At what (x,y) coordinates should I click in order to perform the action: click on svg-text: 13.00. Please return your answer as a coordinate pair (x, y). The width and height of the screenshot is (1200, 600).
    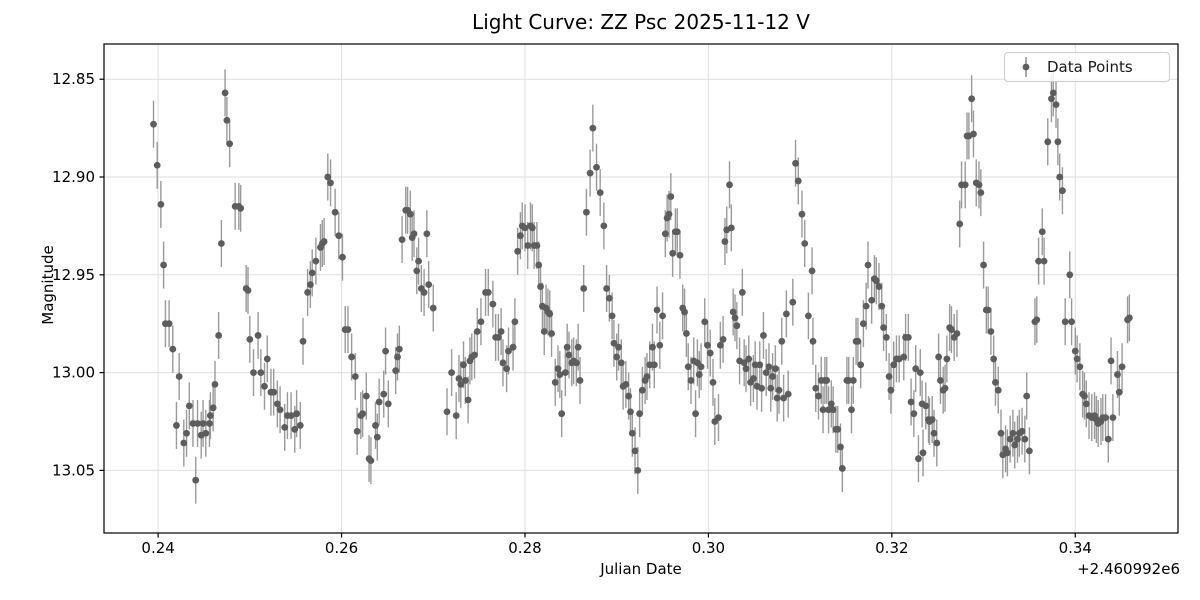
    Looking at the image, I should click on (73, 373).